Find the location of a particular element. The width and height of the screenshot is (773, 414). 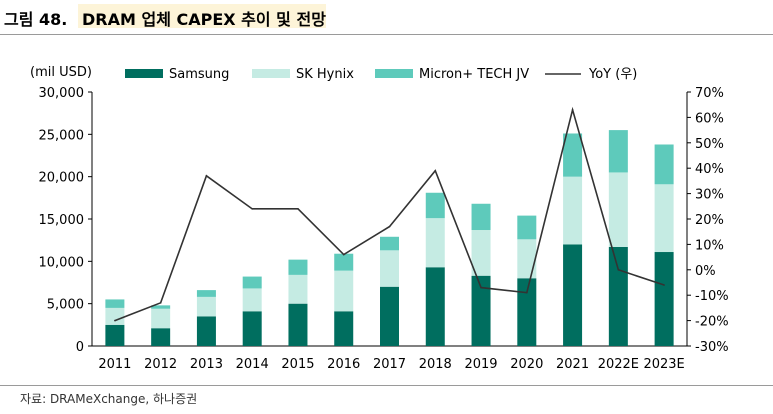

y-tick-label-right: -20% is located at coordinates (712, 322).